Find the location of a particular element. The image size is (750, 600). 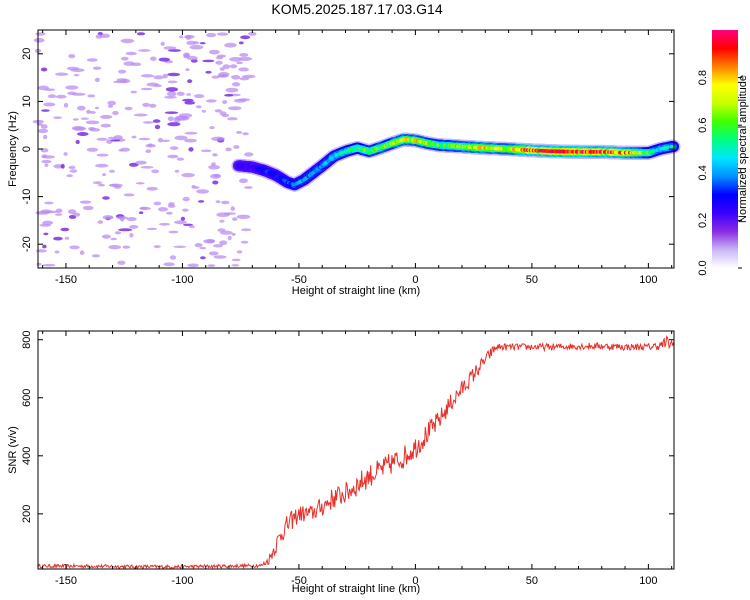

colorbar-label: Normalized spectral amplitude is located at coordinates (743, 149).